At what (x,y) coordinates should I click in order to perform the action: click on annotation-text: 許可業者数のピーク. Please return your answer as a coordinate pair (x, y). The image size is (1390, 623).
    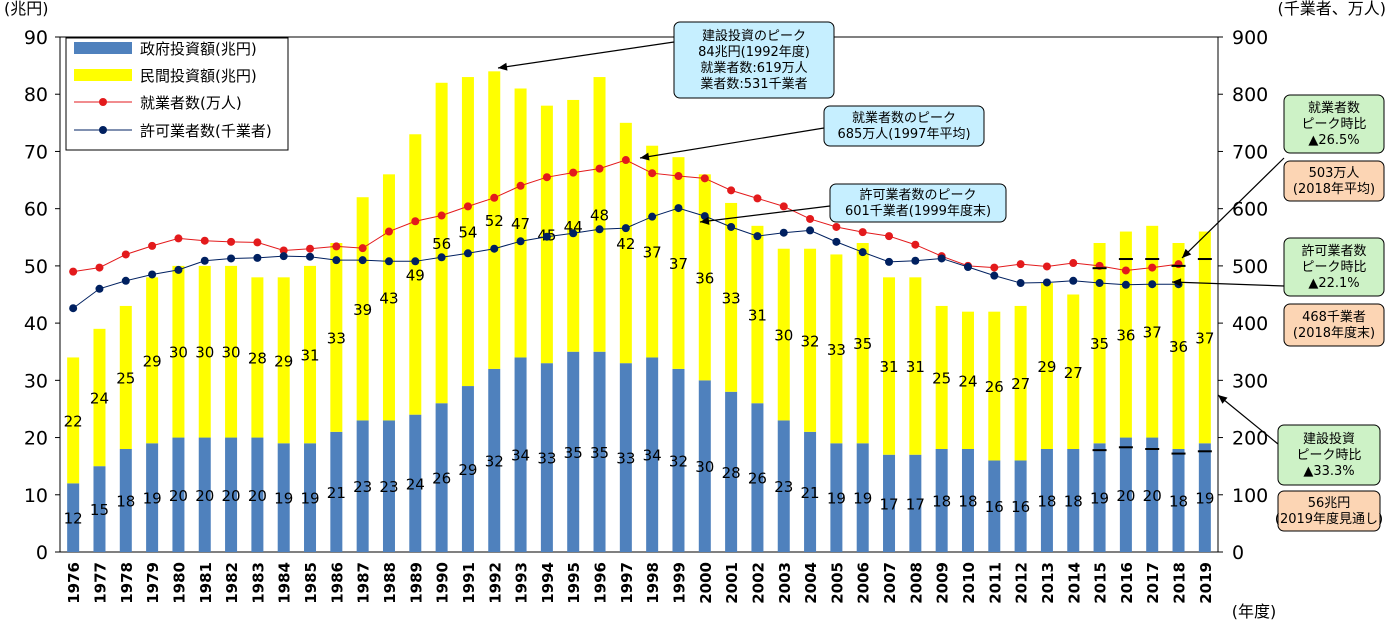
    Looking at the image, I should click on (917, 195).